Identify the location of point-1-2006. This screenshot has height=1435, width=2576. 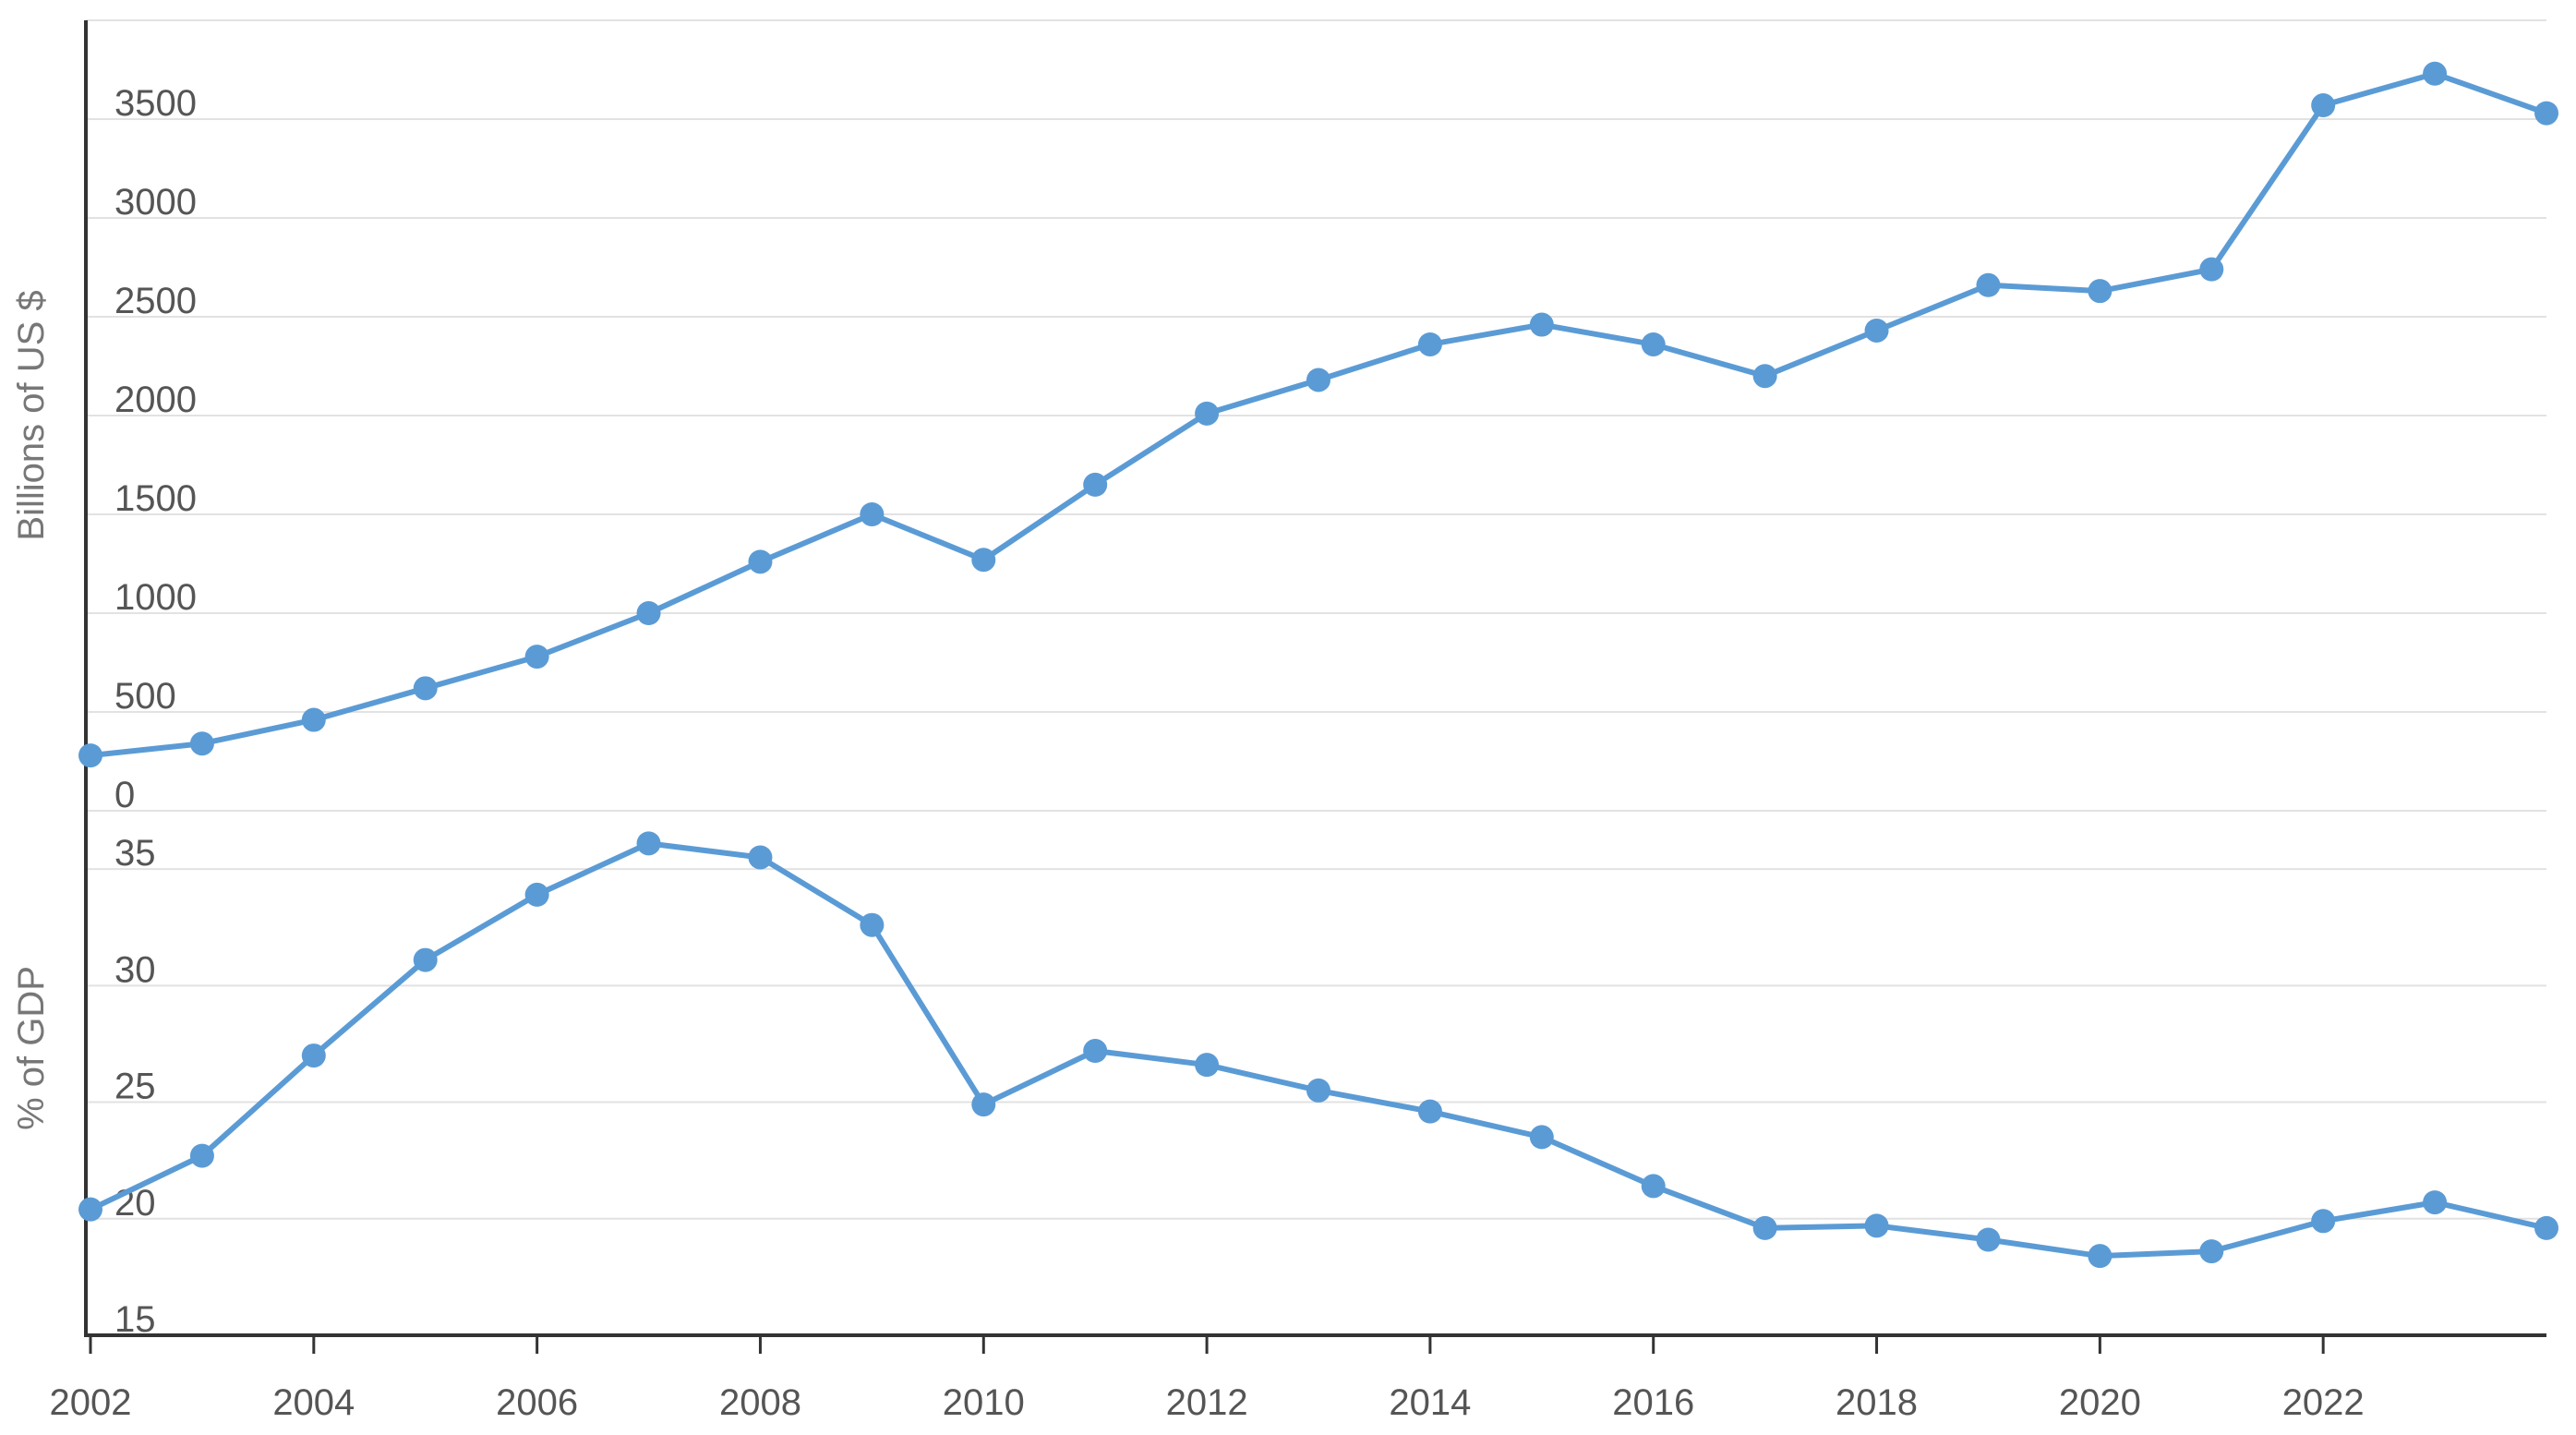
(536, 895).